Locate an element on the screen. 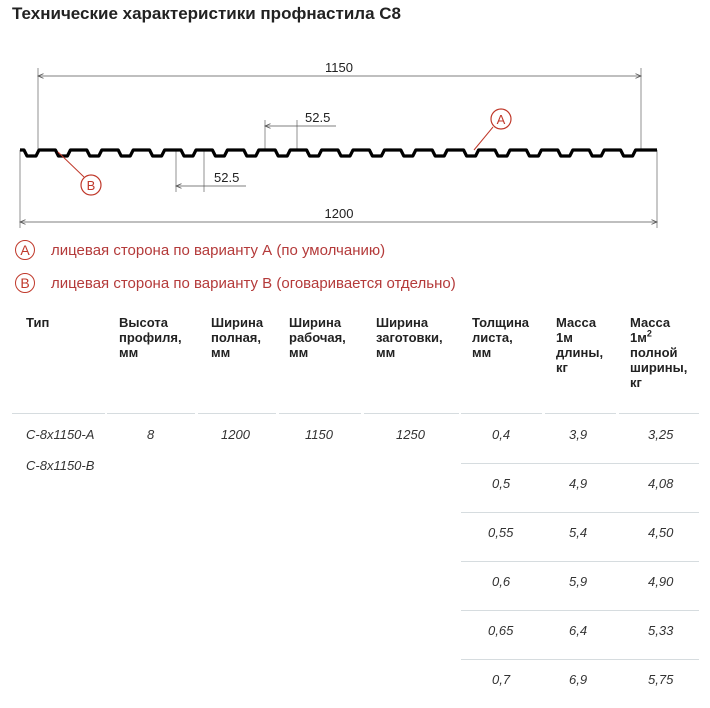 The image size is (710, 708). width-full-value: 1200 is located at coordinates (235, 434).